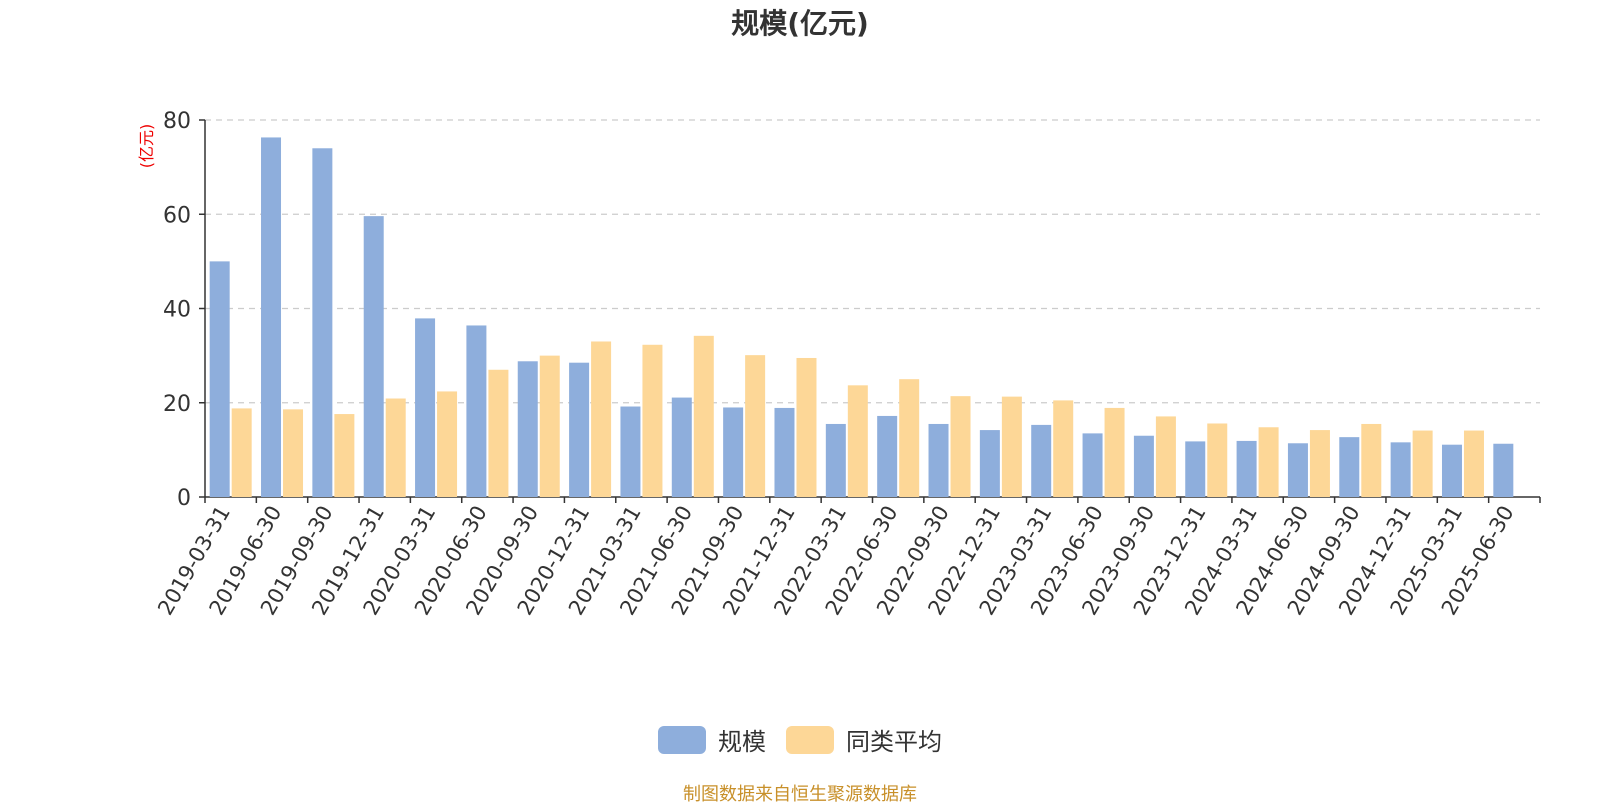  What do you see at coordinates (177, 121) in the screenshot?
I see `y-tick-label: 80` at bounding box center [177, 121].